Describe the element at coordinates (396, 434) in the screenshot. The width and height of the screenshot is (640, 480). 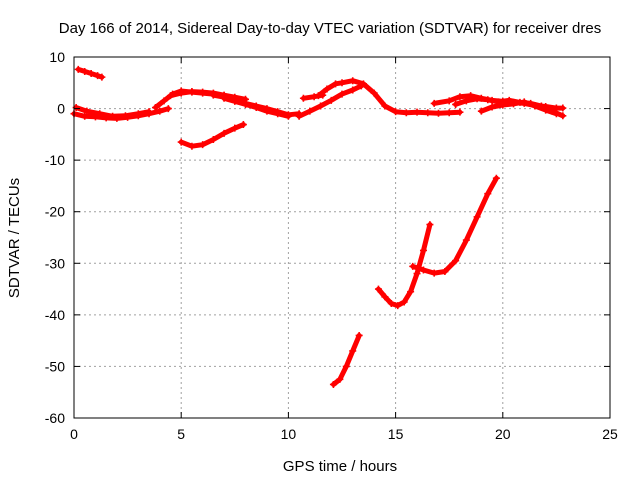
I see `x-tick-label: 15` at that location.